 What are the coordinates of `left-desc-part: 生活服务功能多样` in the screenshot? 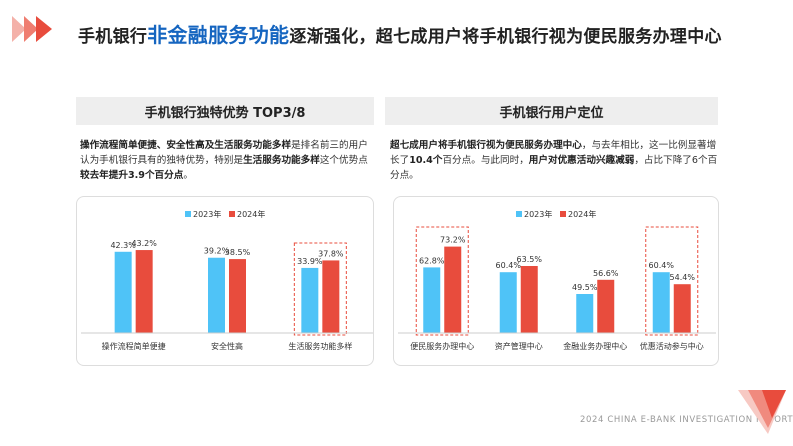 It's located at (281, 160).